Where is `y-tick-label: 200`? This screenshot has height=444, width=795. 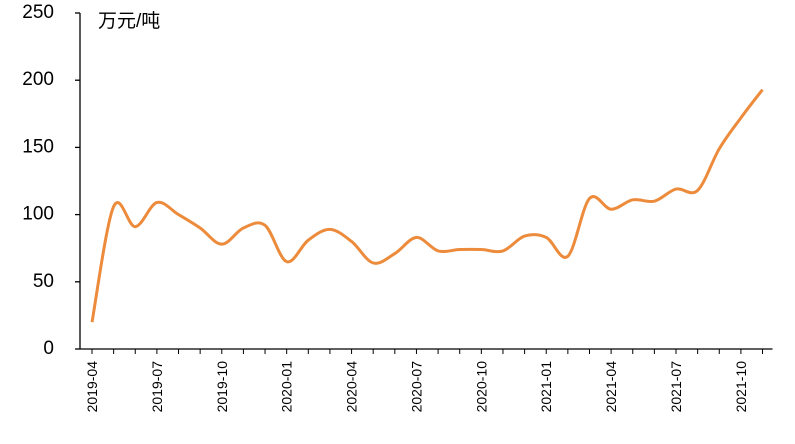 y-tick-label: 200 is located at coordinates (38, 79).